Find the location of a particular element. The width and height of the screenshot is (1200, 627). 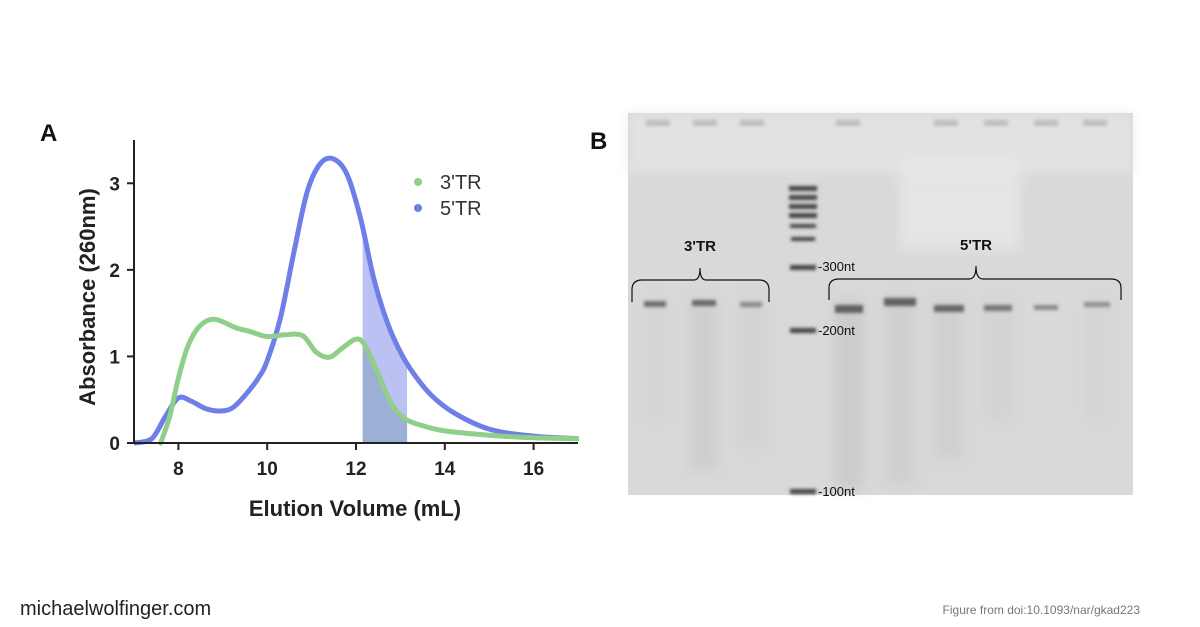

y-tick-label: 3 is located at coordinates (114, 184).